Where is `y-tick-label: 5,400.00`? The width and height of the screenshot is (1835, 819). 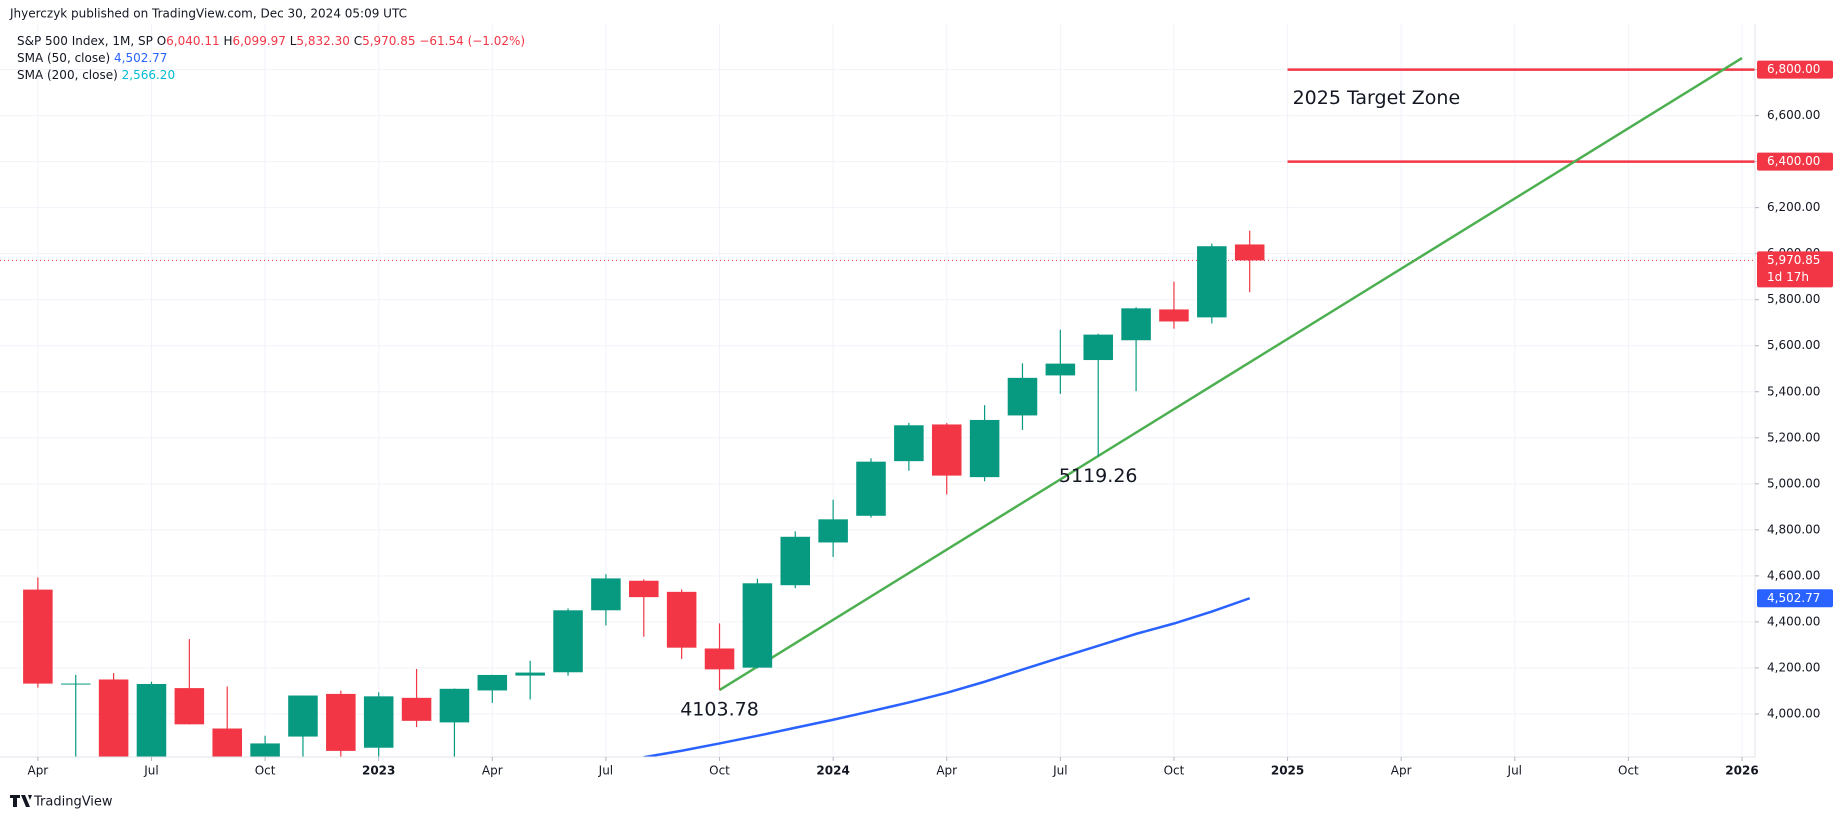
y-tick-label: 5,400.00 is located at coordinates (1793, 391).